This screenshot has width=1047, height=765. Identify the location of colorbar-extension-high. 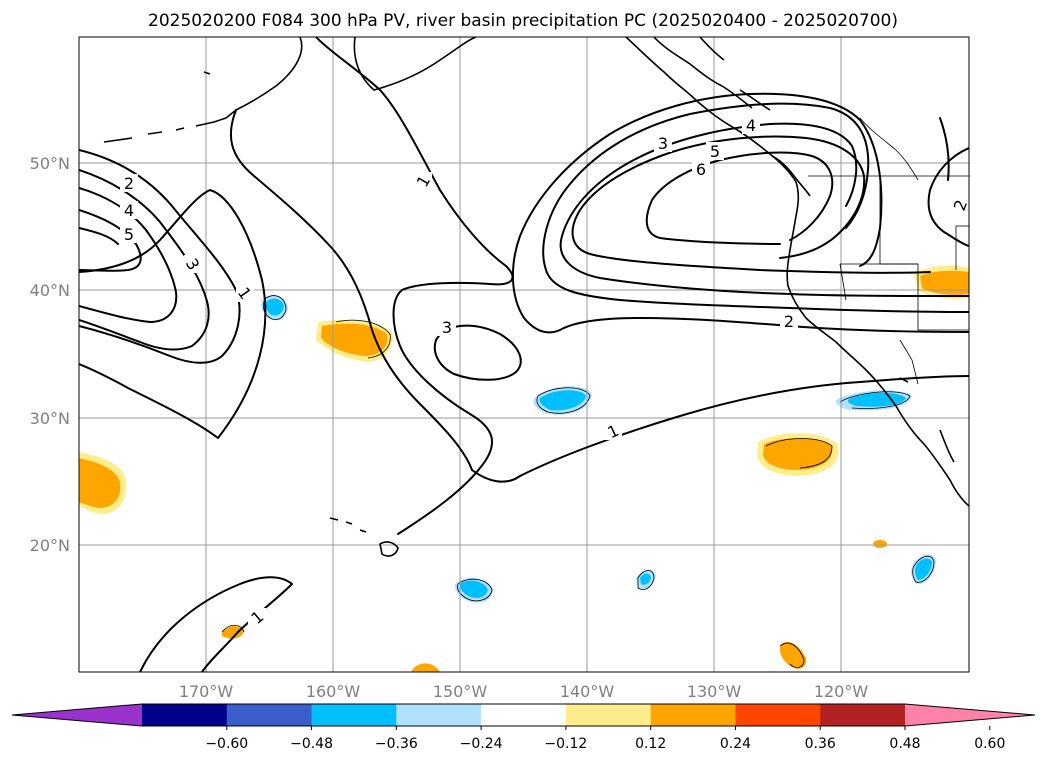
(970, 715).